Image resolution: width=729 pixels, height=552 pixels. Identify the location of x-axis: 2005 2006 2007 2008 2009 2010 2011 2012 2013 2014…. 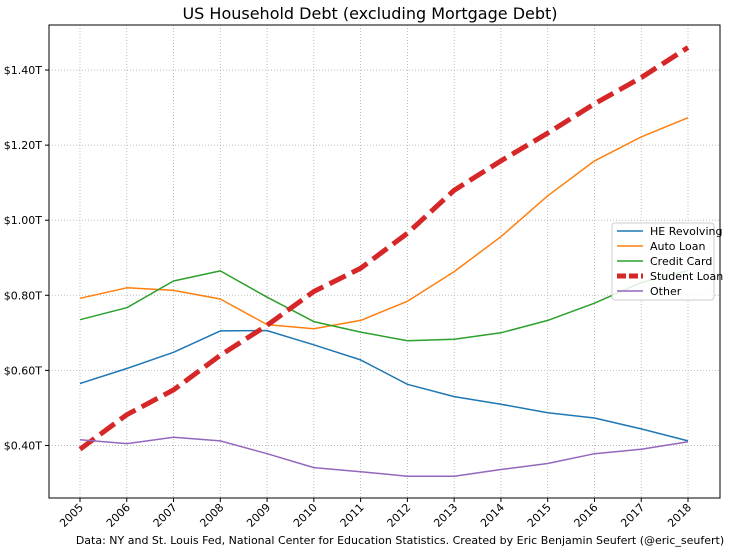
(375, 514).